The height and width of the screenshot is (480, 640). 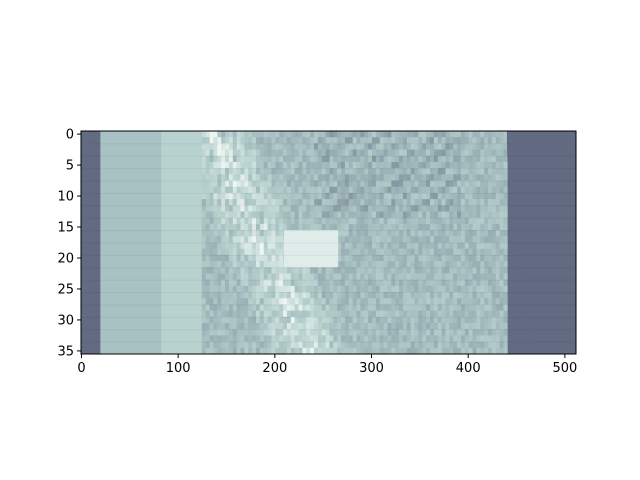 I want to click on heatmap-region-right-dark-band-row, so click(x=551, y=314).